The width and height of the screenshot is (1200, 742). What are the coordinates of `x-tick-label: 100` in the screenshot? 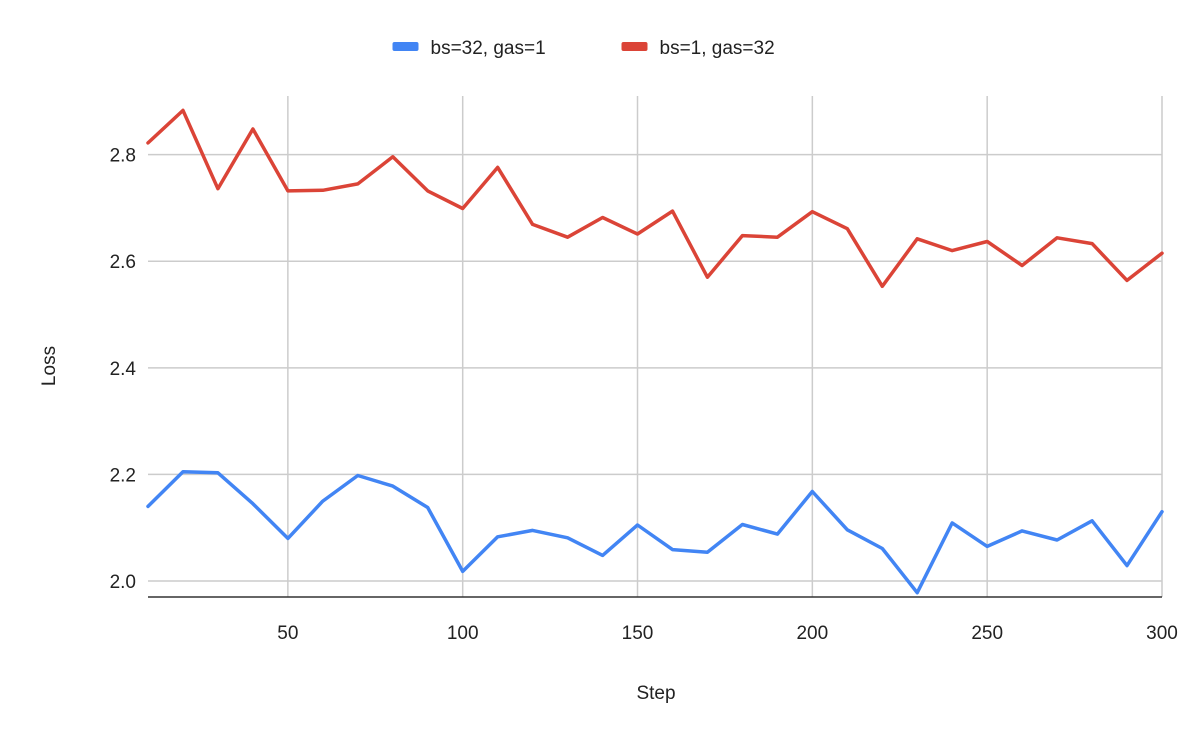 It's located at (463, 633).